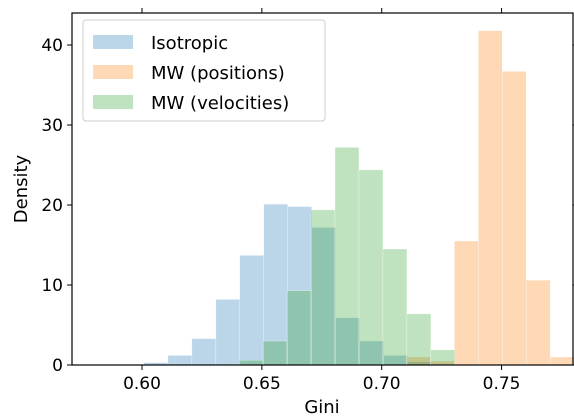 The width and height of the screenshot is (574, 418). What do you see at coordinates (52, 126) in the screenshot?
I see `y-tick-label-3: 30` at bounding box center [52, 126].